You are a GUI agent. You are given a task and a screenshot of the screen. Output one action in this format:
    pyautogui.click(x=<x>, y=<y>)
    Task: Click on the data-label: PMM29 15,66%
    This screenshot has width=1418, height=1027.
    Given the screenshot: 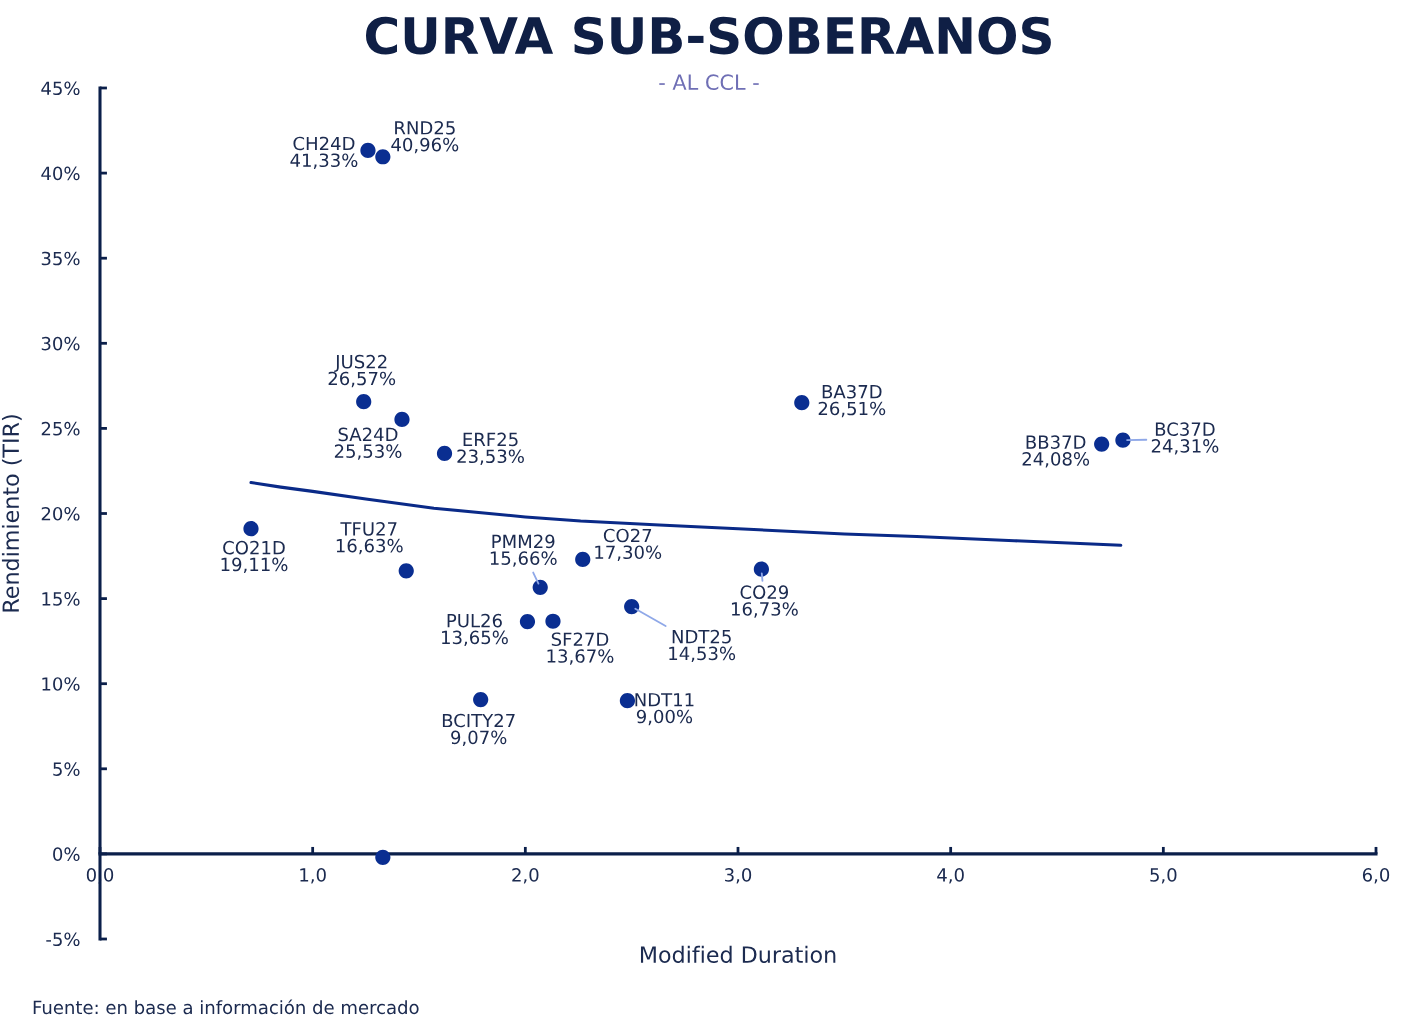 What is the action you would take?
    pyautogui.click(x=523, y=550)
    